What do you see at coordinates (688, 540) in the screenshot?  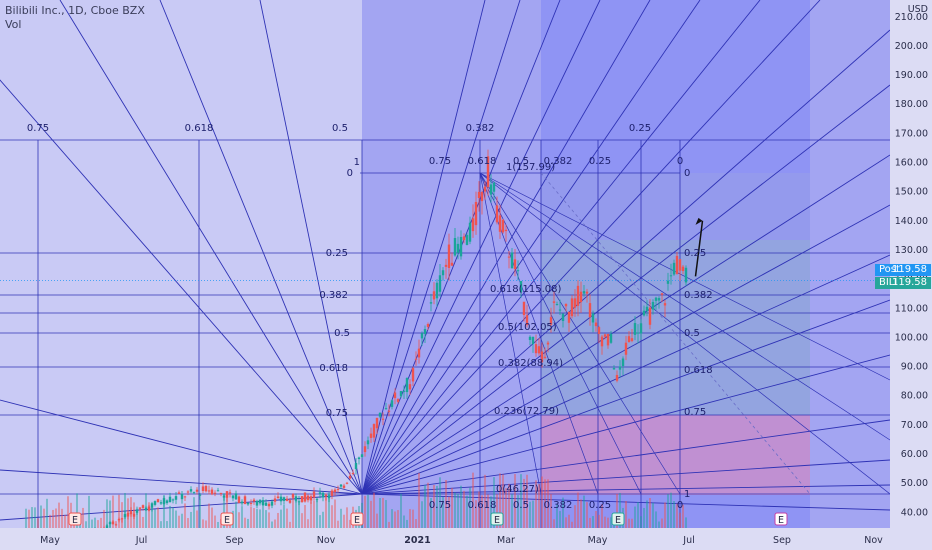 I see `time-tick-label: Jul` at bounding box center [688, 540].